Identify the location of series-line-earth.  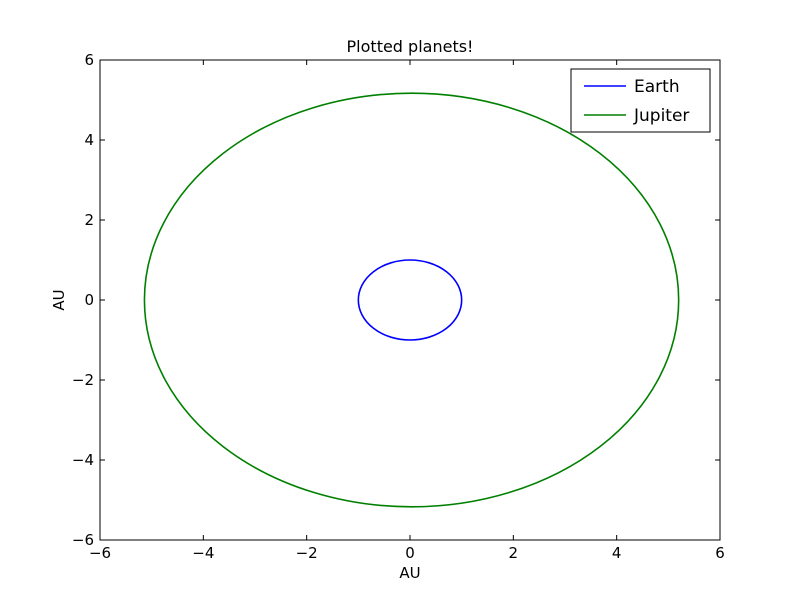
(410, 300).